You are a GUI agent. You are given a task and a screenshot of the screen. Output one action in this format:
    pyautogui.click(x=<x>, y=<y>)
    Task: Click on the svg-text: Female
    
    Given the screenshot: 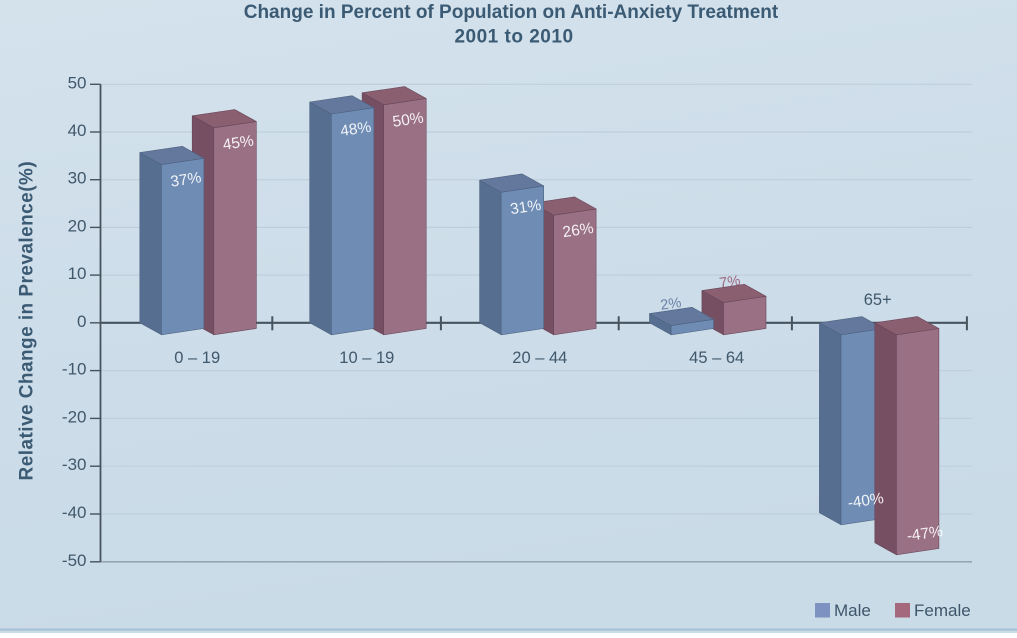 What is the action you would take?
    pyautogui.click(x=942, y=610)
    